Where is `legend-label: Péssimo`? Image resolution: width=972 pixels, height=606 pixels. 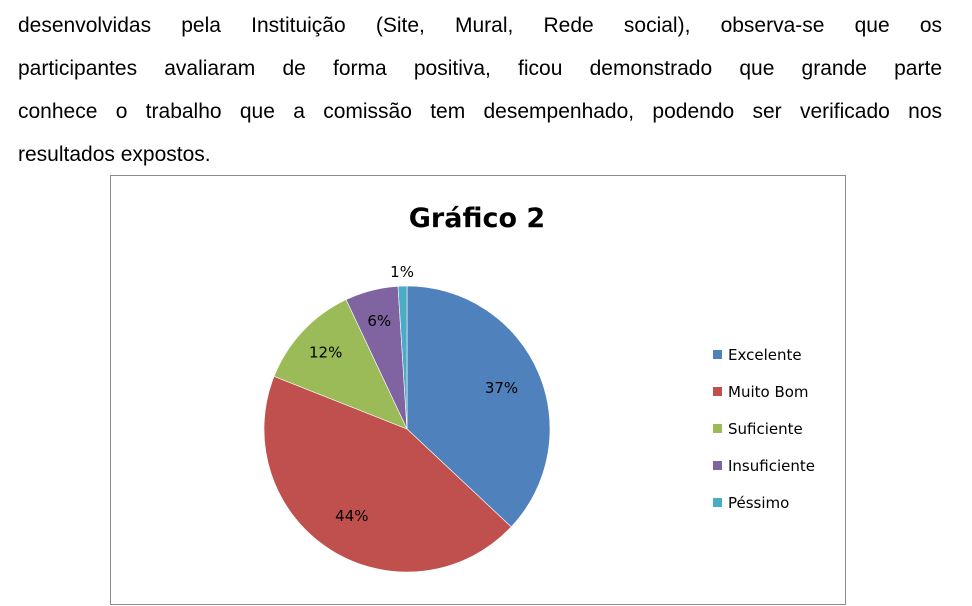 legend-label: Péssimo is located at coordinates (758, 503).